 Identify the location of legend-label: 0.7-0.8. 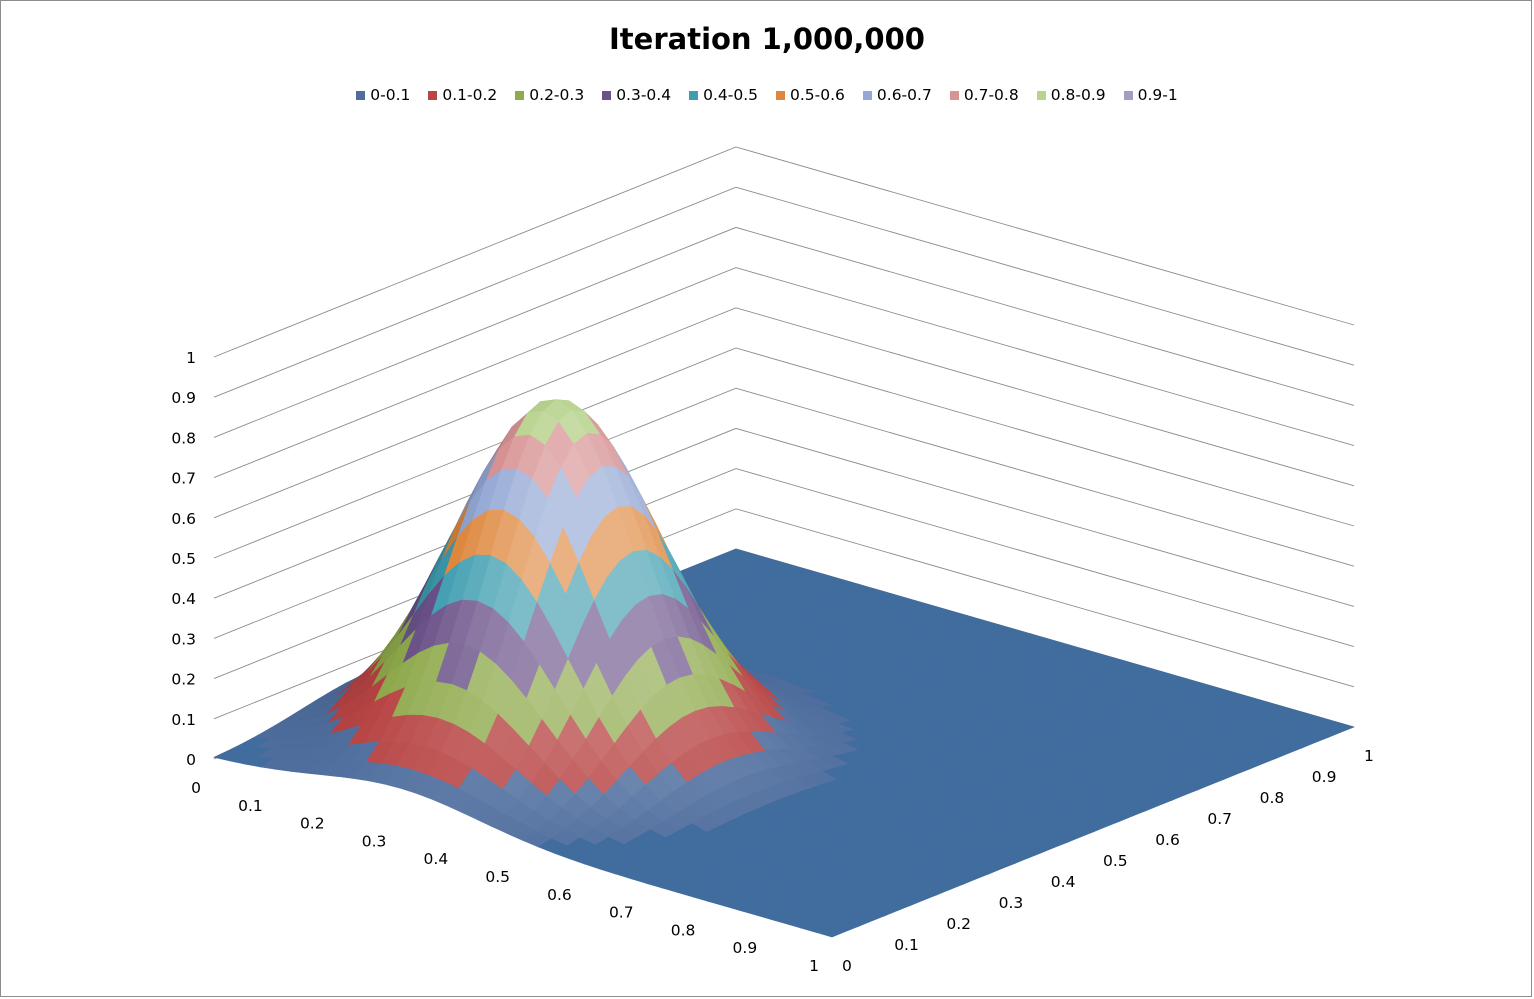
(991, 95).